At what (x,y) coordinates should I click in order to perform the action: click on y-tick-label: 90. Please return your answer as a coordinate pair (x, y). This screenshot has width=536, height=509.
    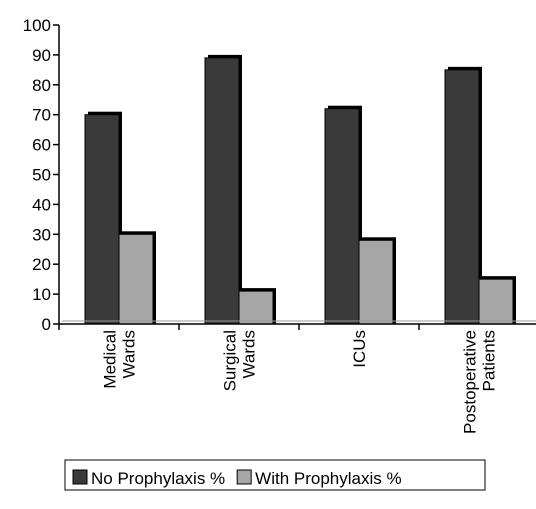
    Looking at the image, I should click on (41, 55).